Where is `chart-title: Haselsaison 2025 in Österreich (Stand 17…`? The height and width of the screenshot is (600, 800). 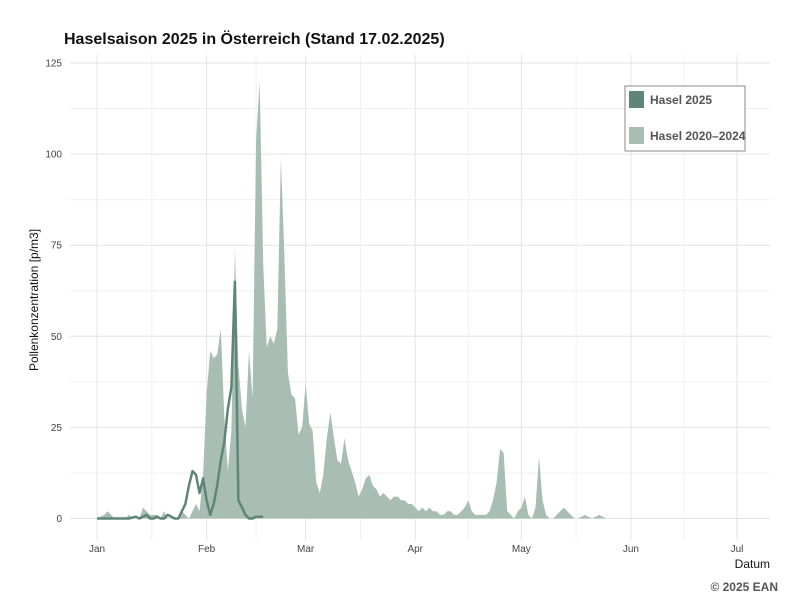 chart-title: Haselsaison 2025 in Österreich (Stand 17… is located at coordinates (254, 38).